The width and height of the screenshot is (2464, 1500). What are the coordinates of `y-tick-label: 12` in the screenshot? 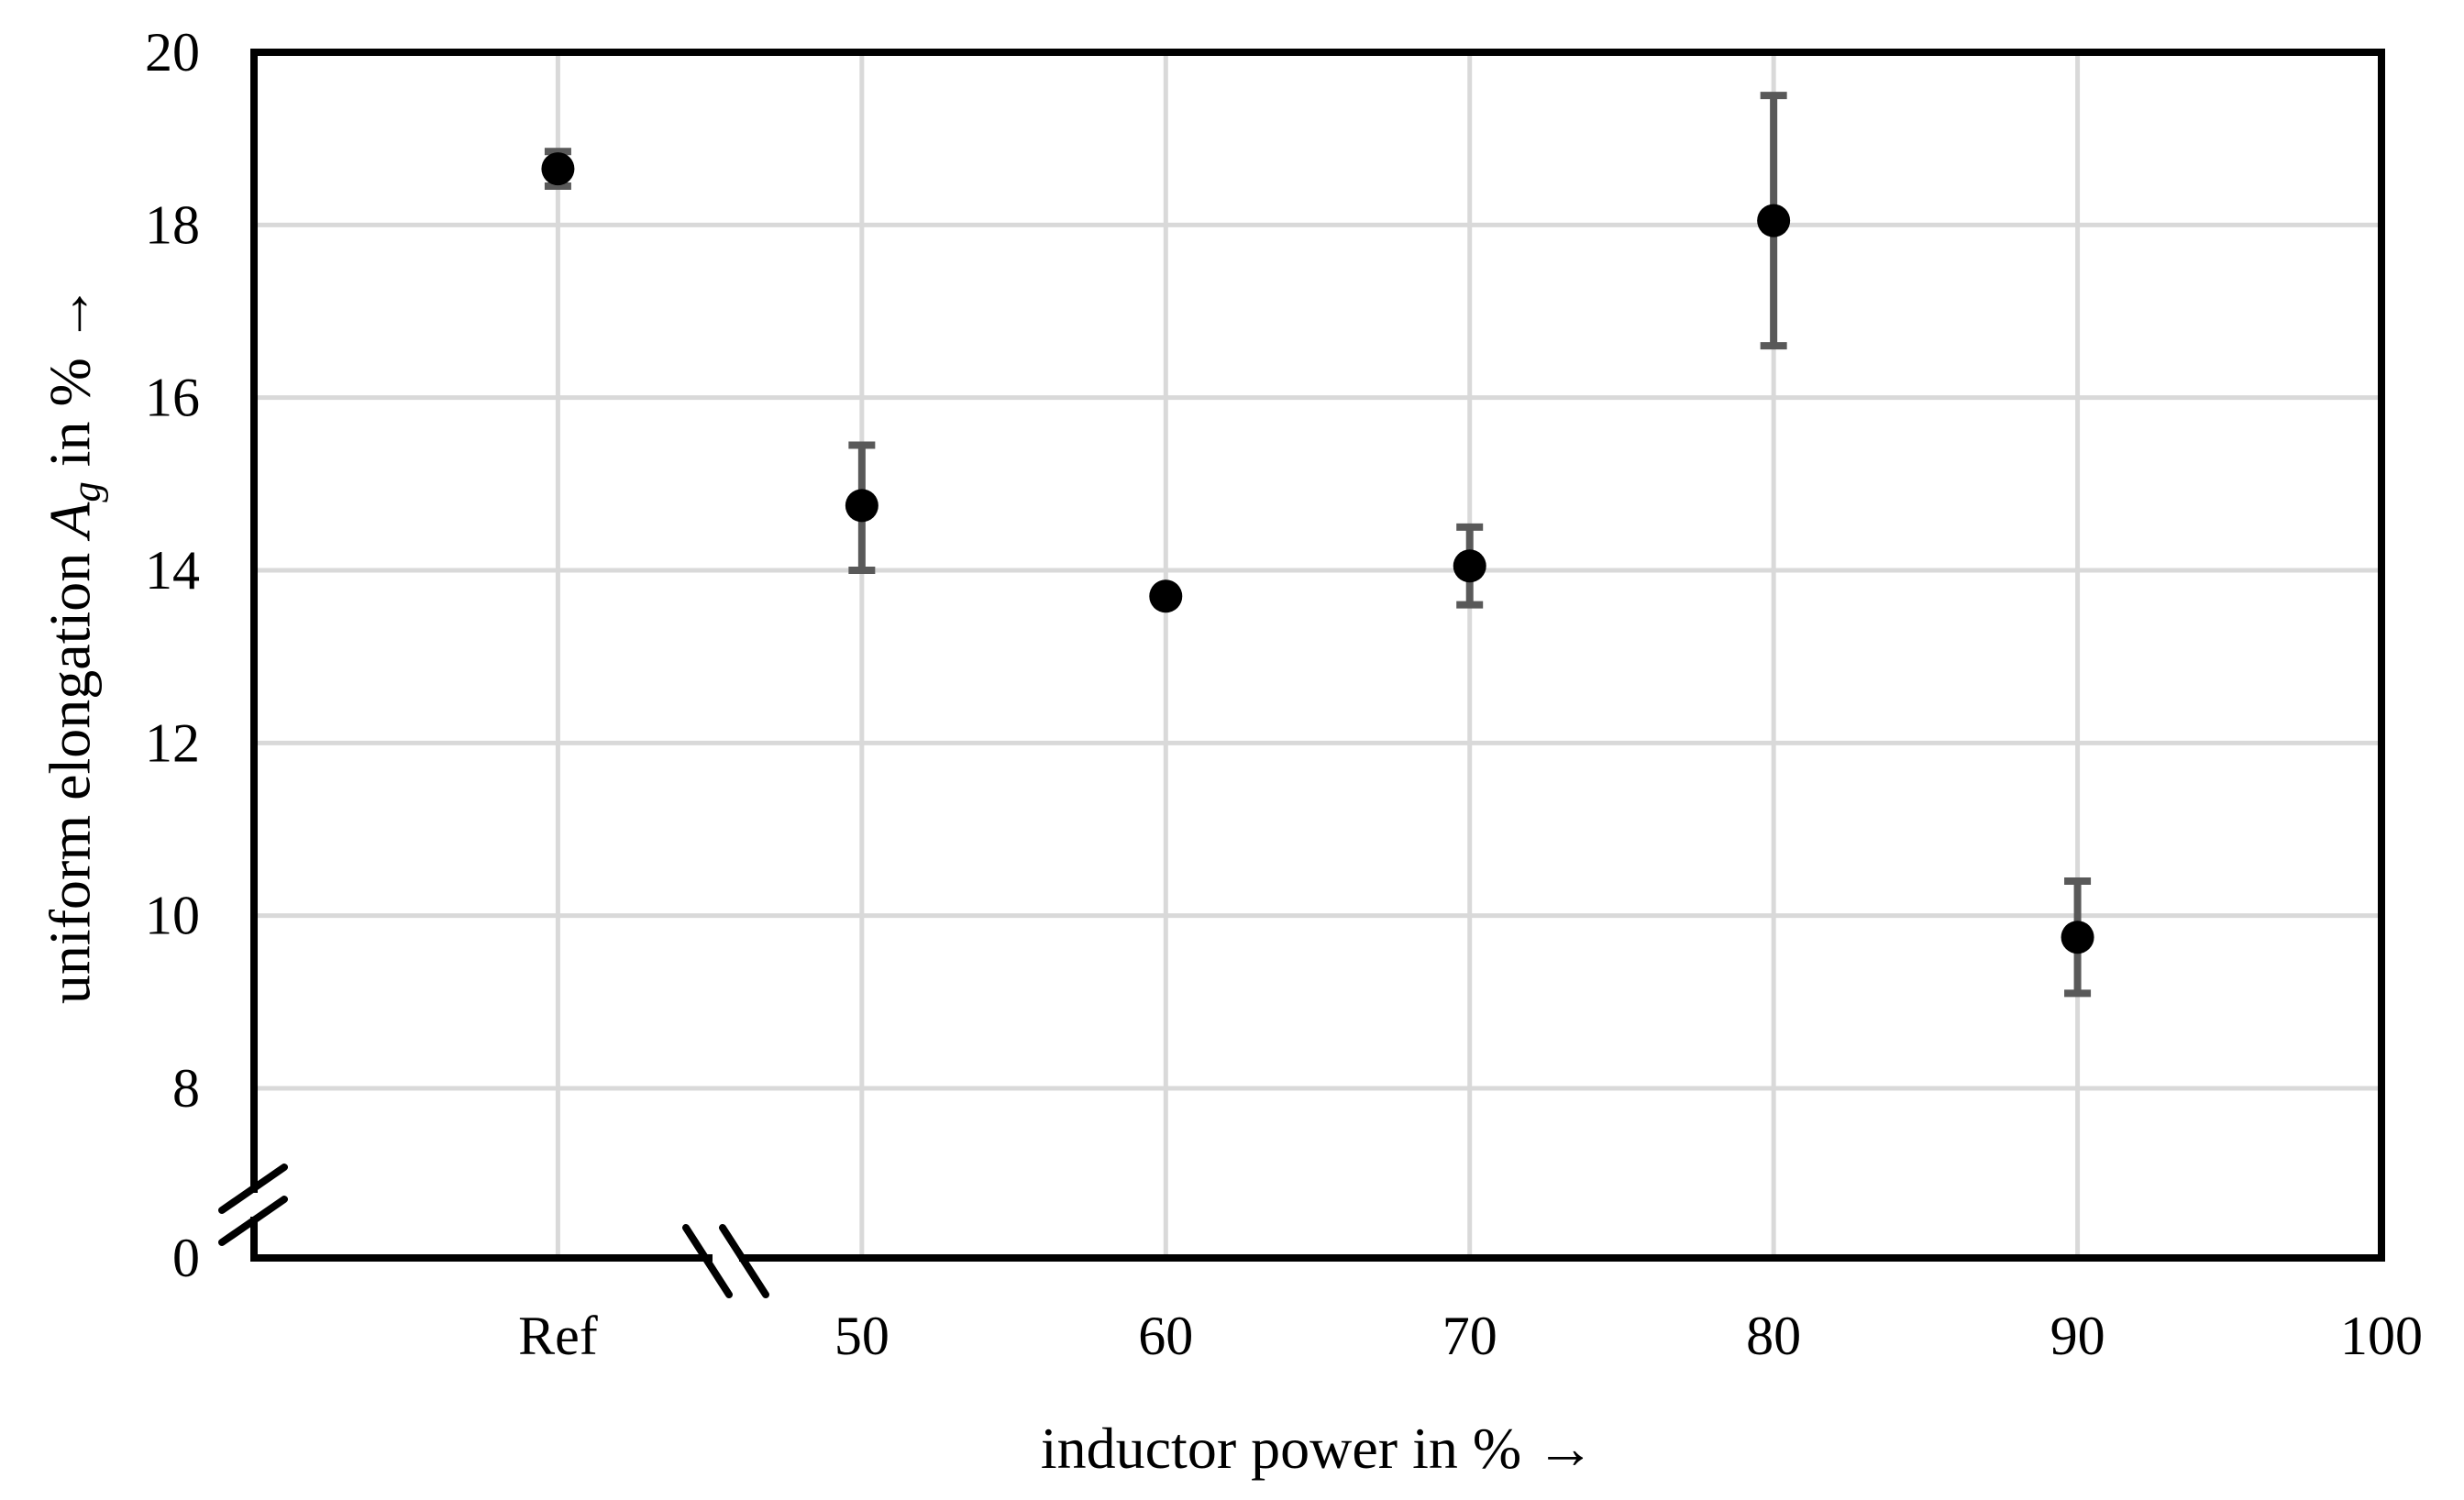 It's located at (172, 742).